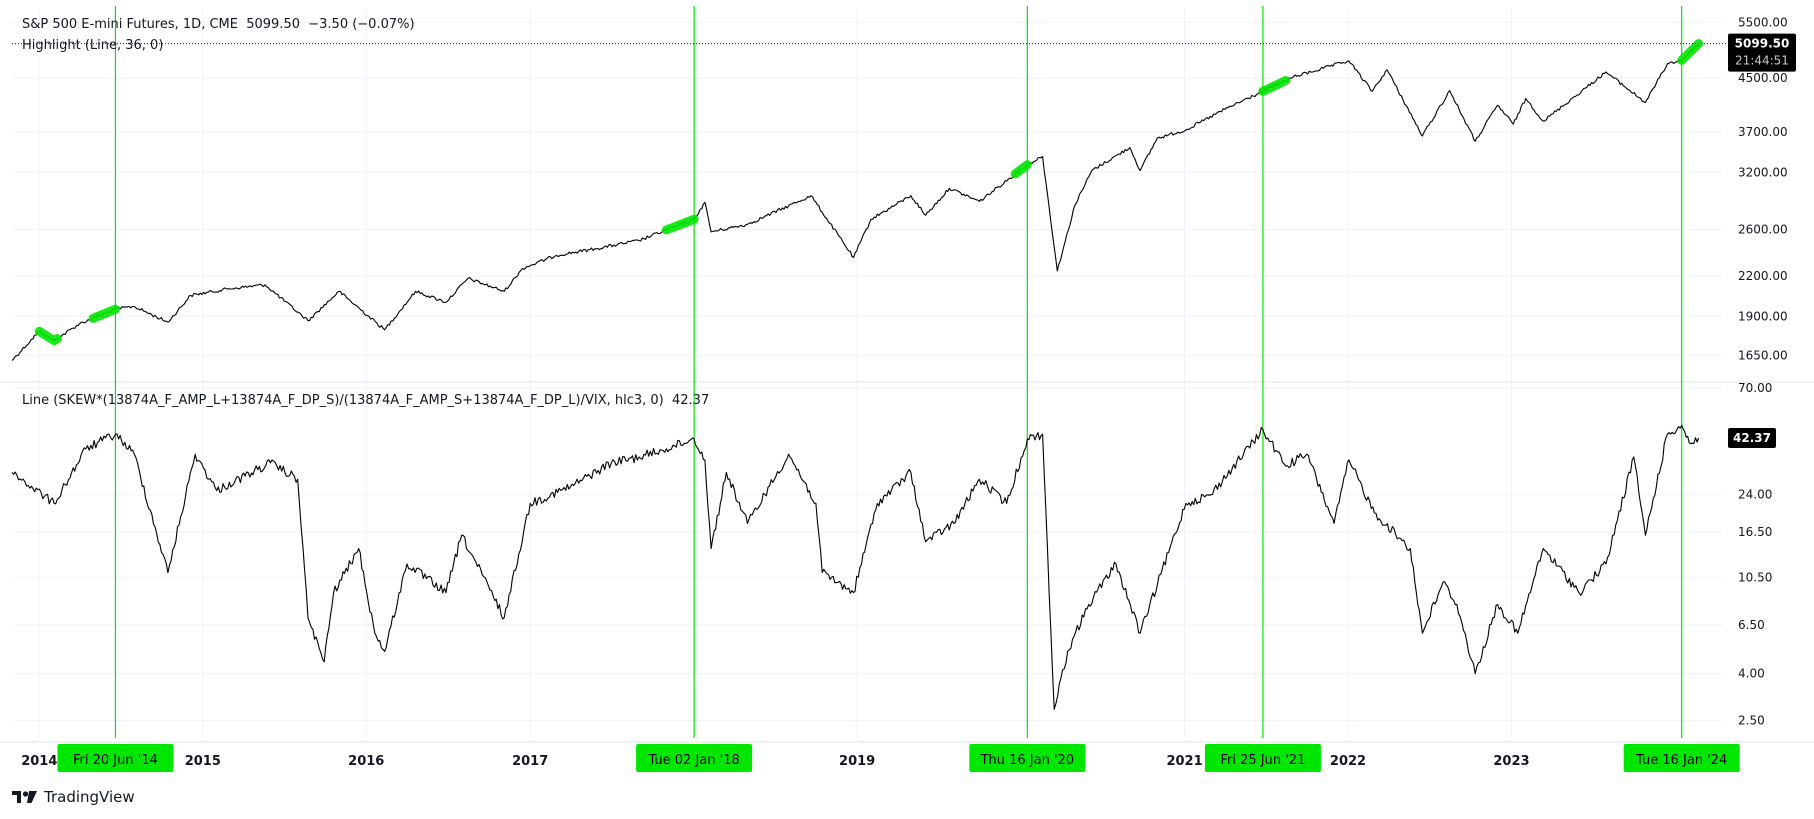 The image size is (1814, 819). Describe the element at coordinates (1763, 78) in the screenshot. I see `price-y-tick-label: 4500.00` at that location.